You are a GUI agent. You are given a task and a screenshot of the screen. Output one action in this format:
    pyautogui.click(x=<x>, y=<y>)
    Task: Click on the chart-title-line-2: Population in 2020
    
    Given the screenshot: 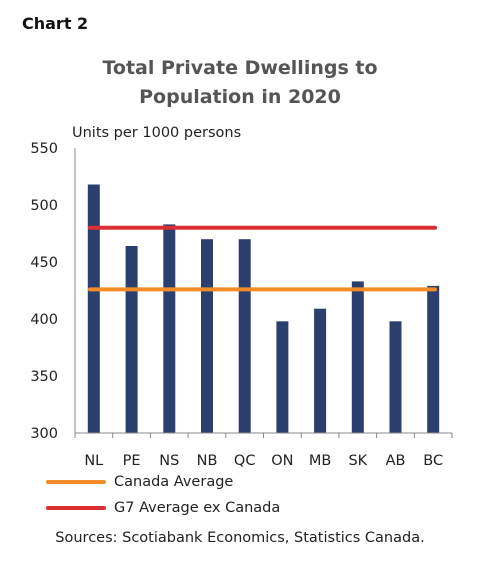 What is the action you would take?
    pyautogui.click(x=240, y=97)
    